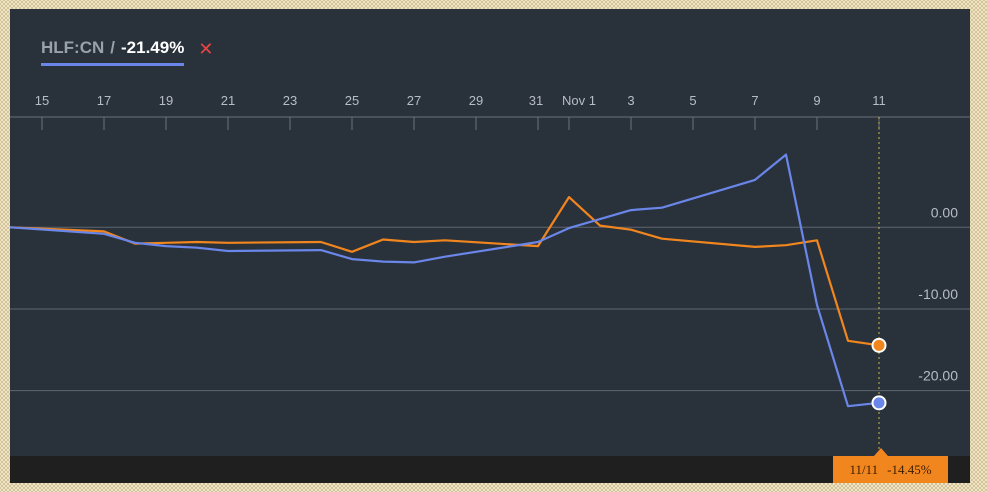 The image size is (987, 492). I want to click on crosshair-tooltip: 11/11 -14.45%, so click(890, 469).